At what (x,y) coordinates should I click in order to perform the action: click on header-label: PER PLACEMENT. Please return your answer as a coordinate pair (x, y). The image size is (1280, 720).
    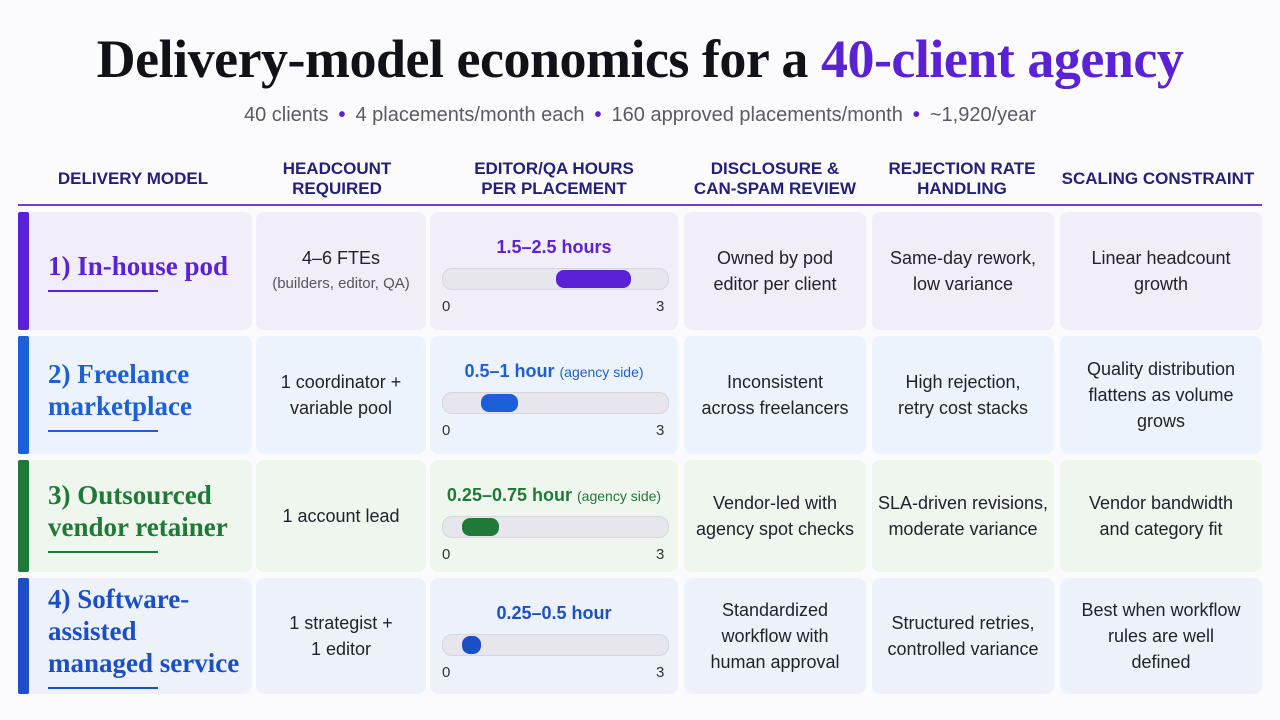
    Looking at the image, I should click on (554, 188).